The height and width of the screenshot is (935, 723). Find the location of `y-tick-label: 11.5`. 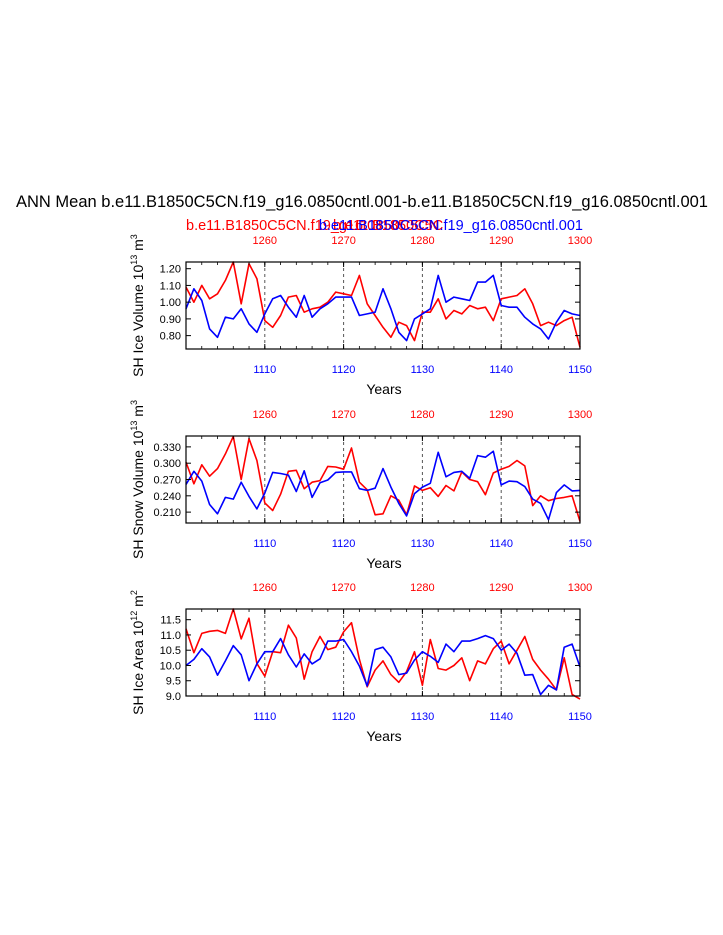

y-tick-label: 11.5 is located at coordinates (170, 621).